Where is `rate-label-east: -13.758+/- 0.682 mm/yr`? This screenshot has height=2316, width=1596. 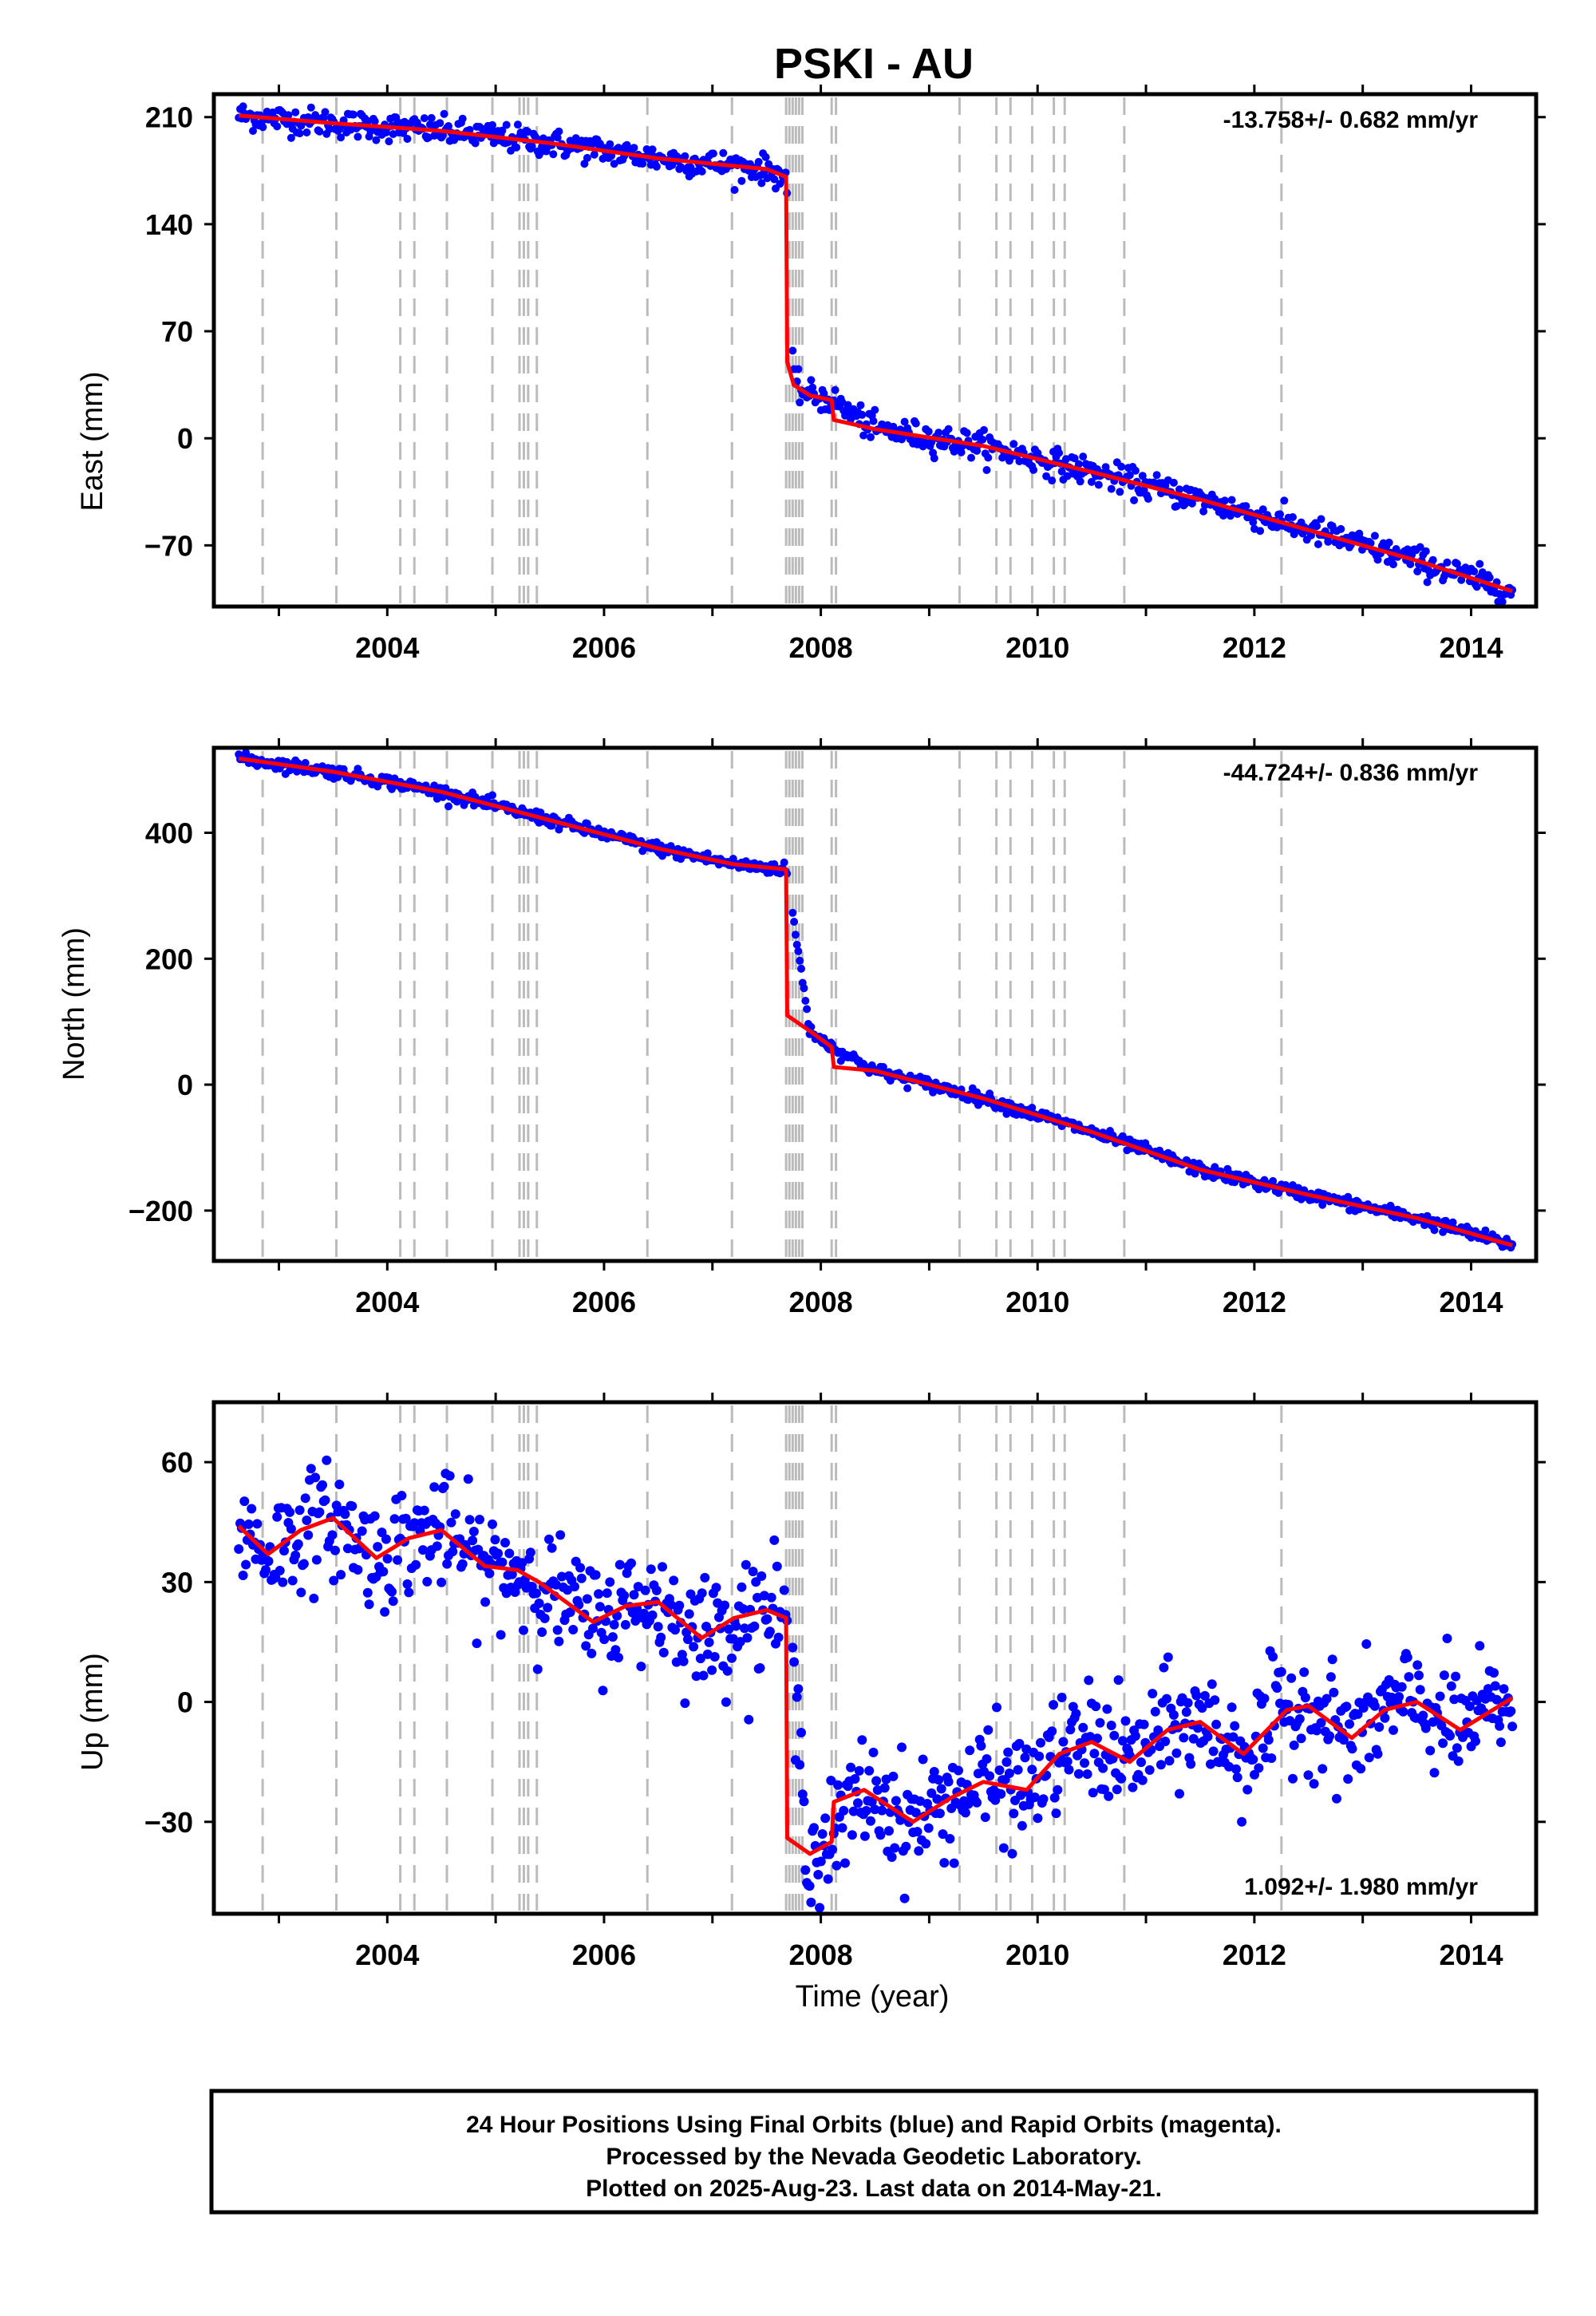 rate-label-east: -13.758+/- 0.682 mm/yr is located at coordinates (1351, 120).